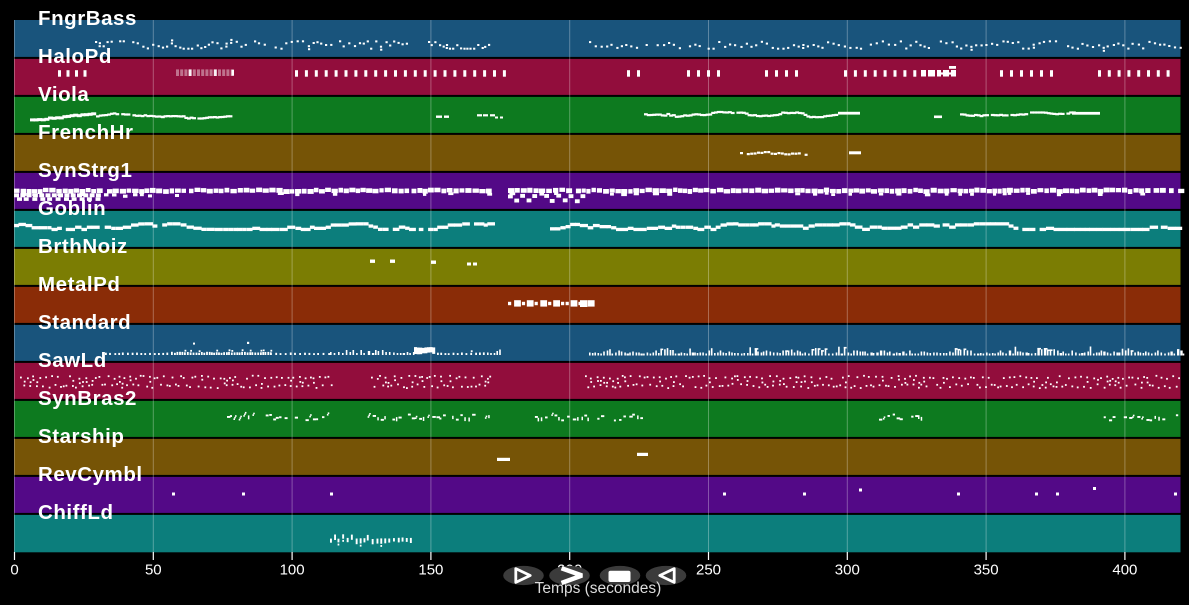  What do you see at coordinates (85, 170) in the screenshot?
I see `svg-text: SynStrg1` at bounding box center [85, 170].